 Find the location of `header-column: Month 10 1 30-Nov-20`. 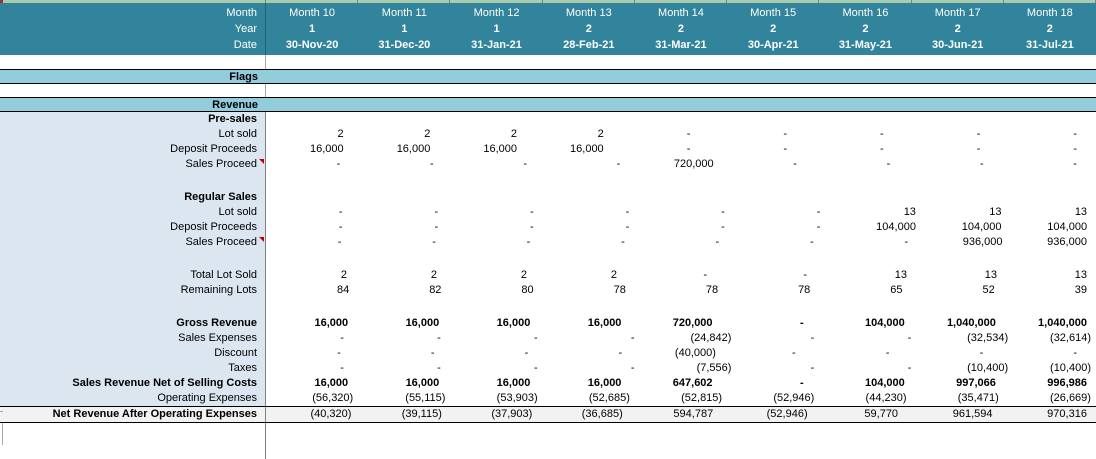

header-column: Month 10 1 30-Nov-20 is located at coordinates (312, 29).